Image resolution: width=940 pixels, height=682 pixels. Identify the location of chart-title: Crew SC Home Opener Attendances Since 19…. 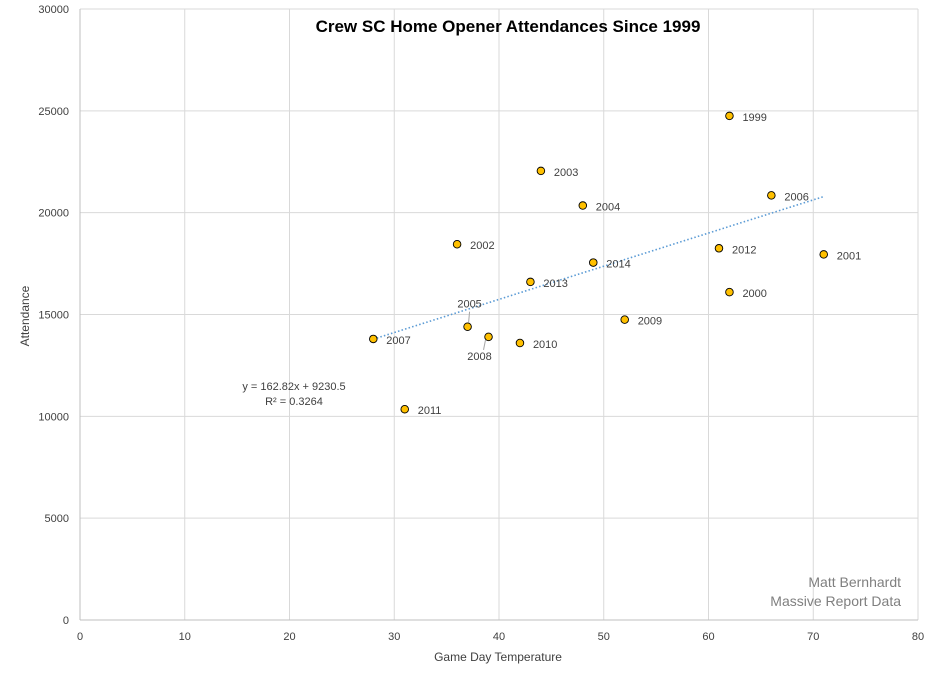
(508, 26).